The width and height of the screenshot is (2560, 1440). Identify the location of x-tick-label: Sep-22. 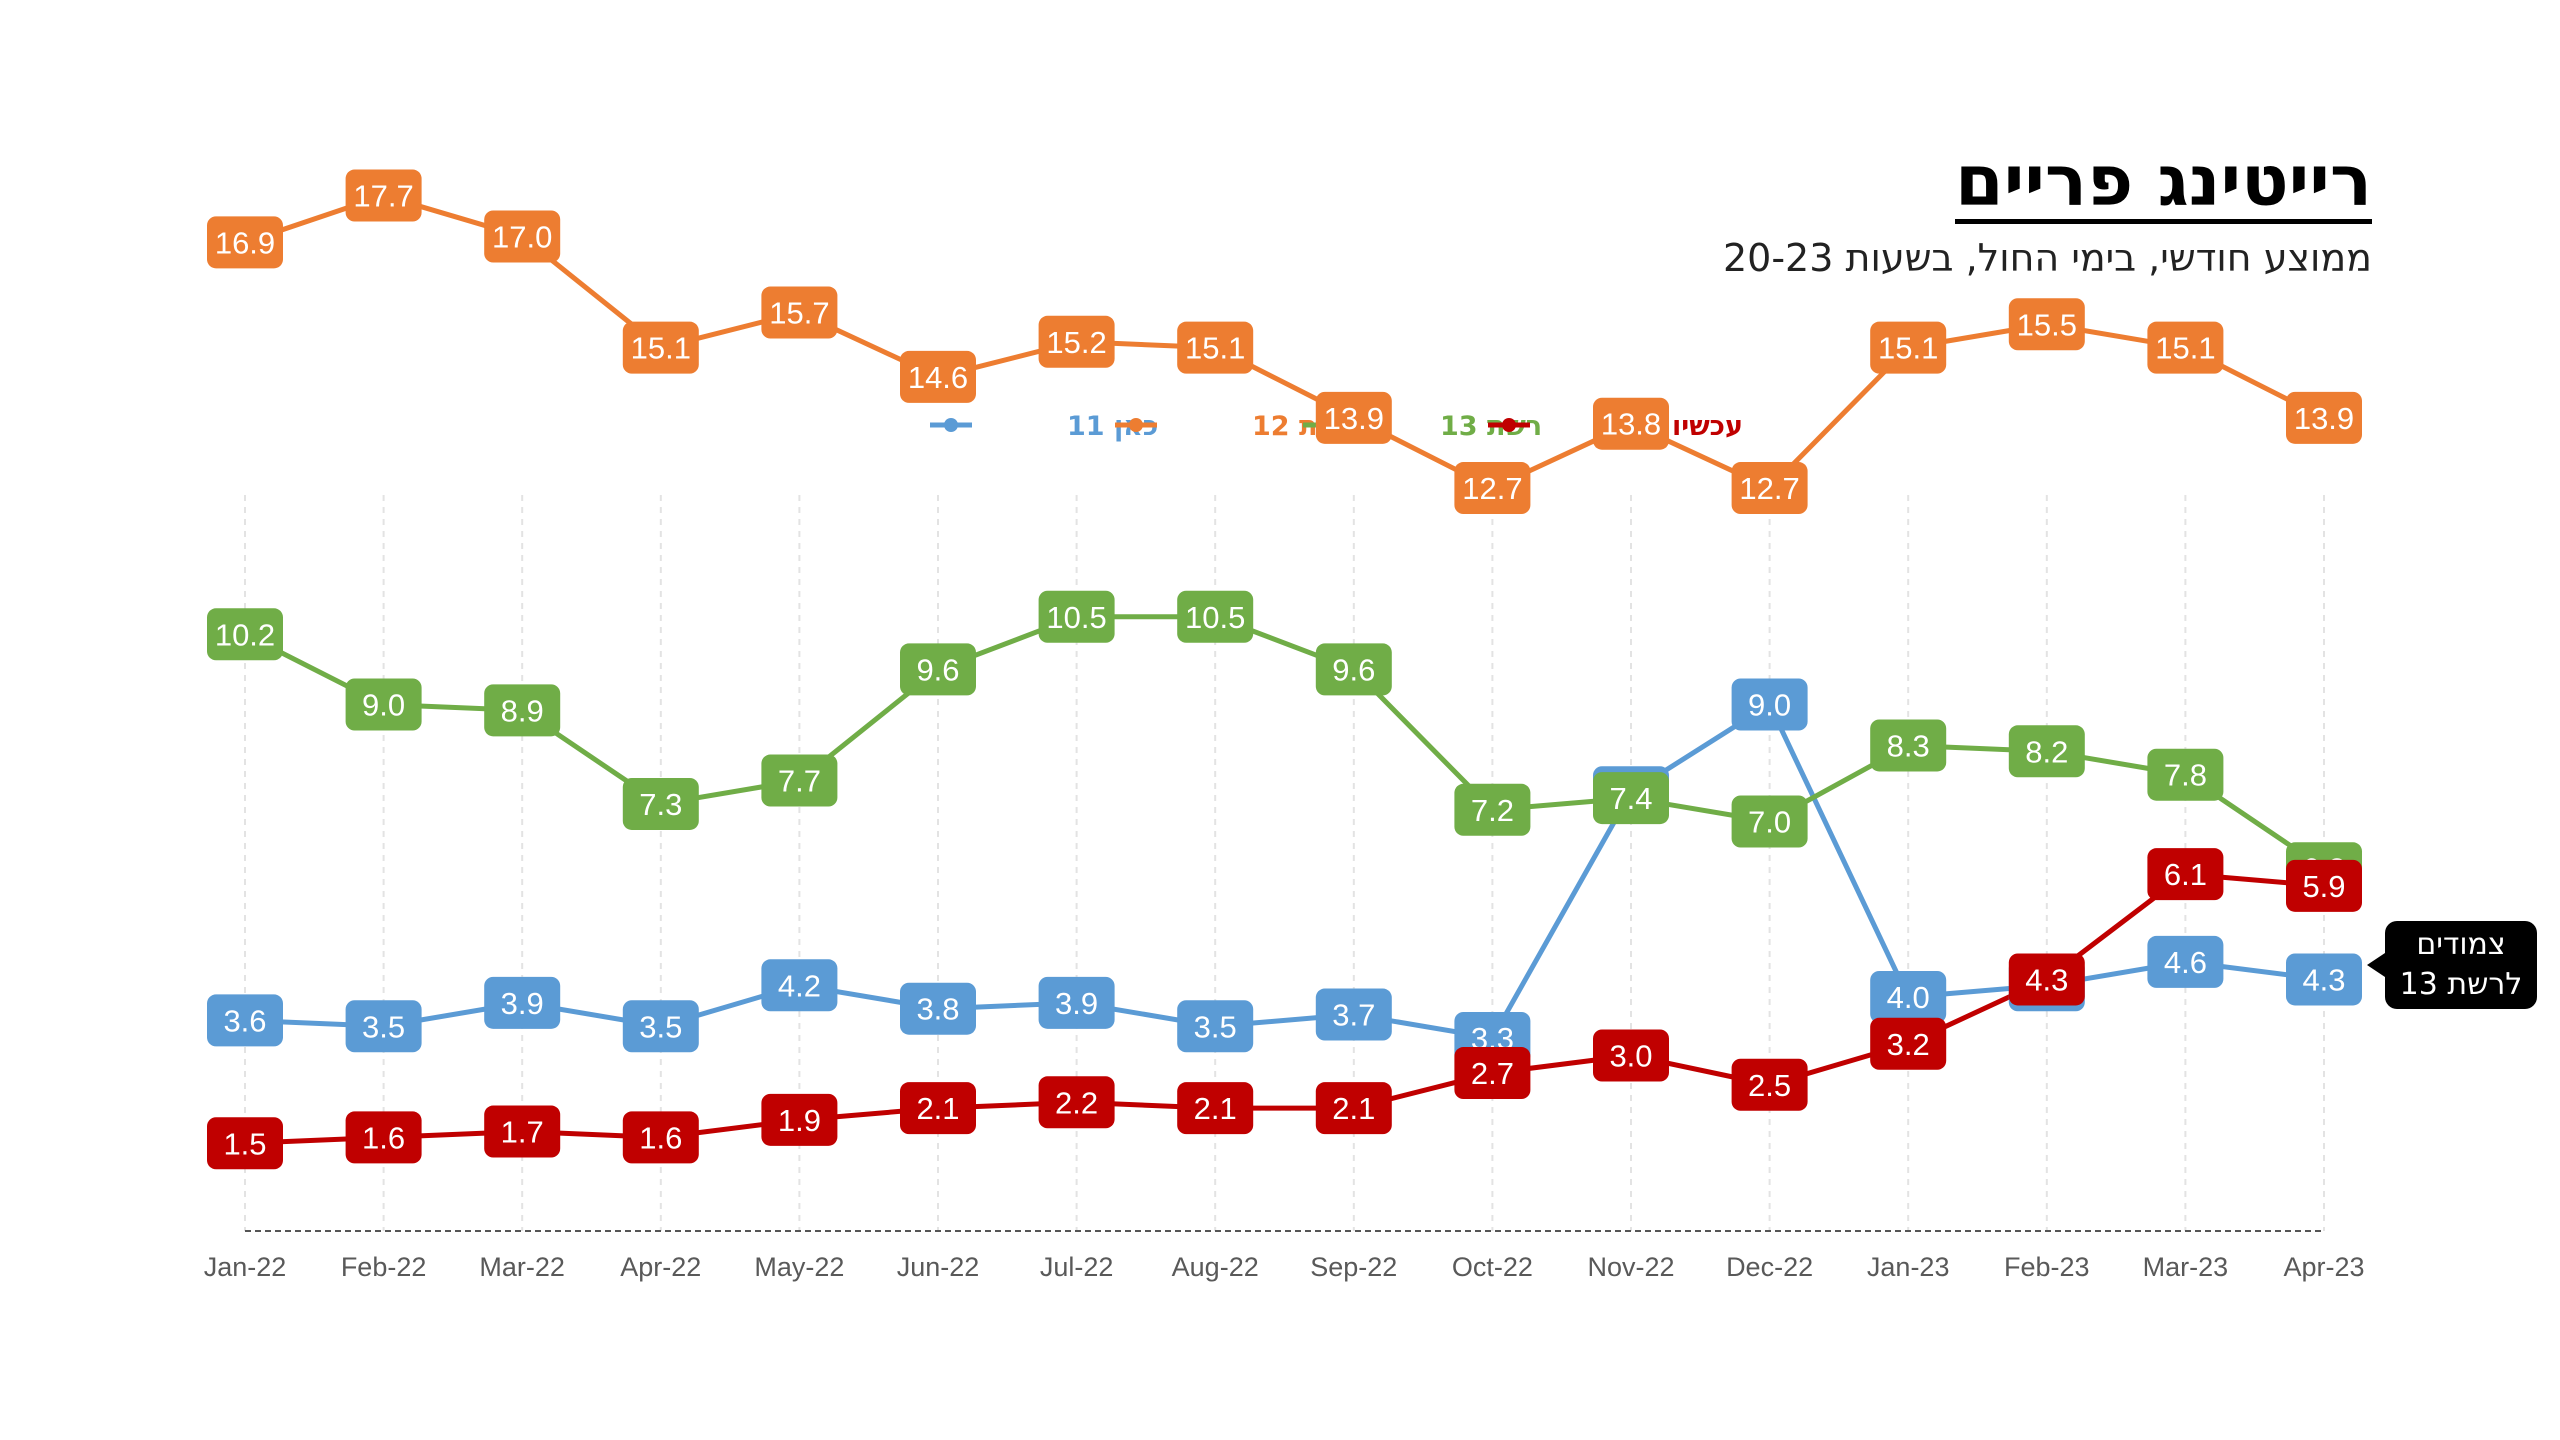
(1353, 1267).